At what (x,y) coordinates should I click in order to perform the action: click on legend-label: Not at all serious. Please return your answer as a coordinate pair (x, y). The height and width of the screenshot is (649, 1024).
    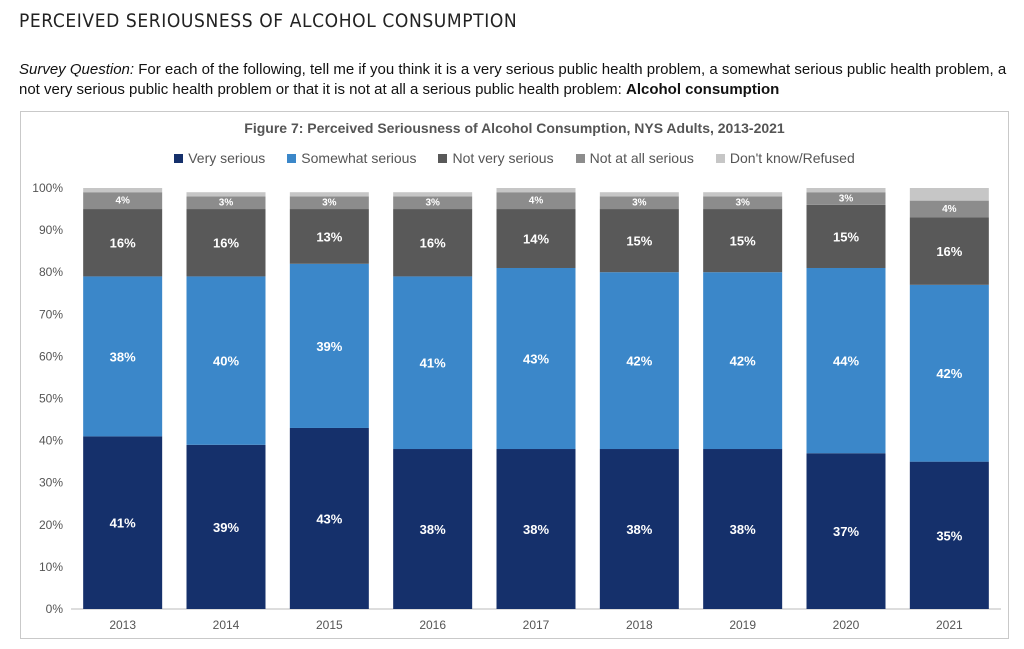
    Looking at the image, I should click on (641, 158).